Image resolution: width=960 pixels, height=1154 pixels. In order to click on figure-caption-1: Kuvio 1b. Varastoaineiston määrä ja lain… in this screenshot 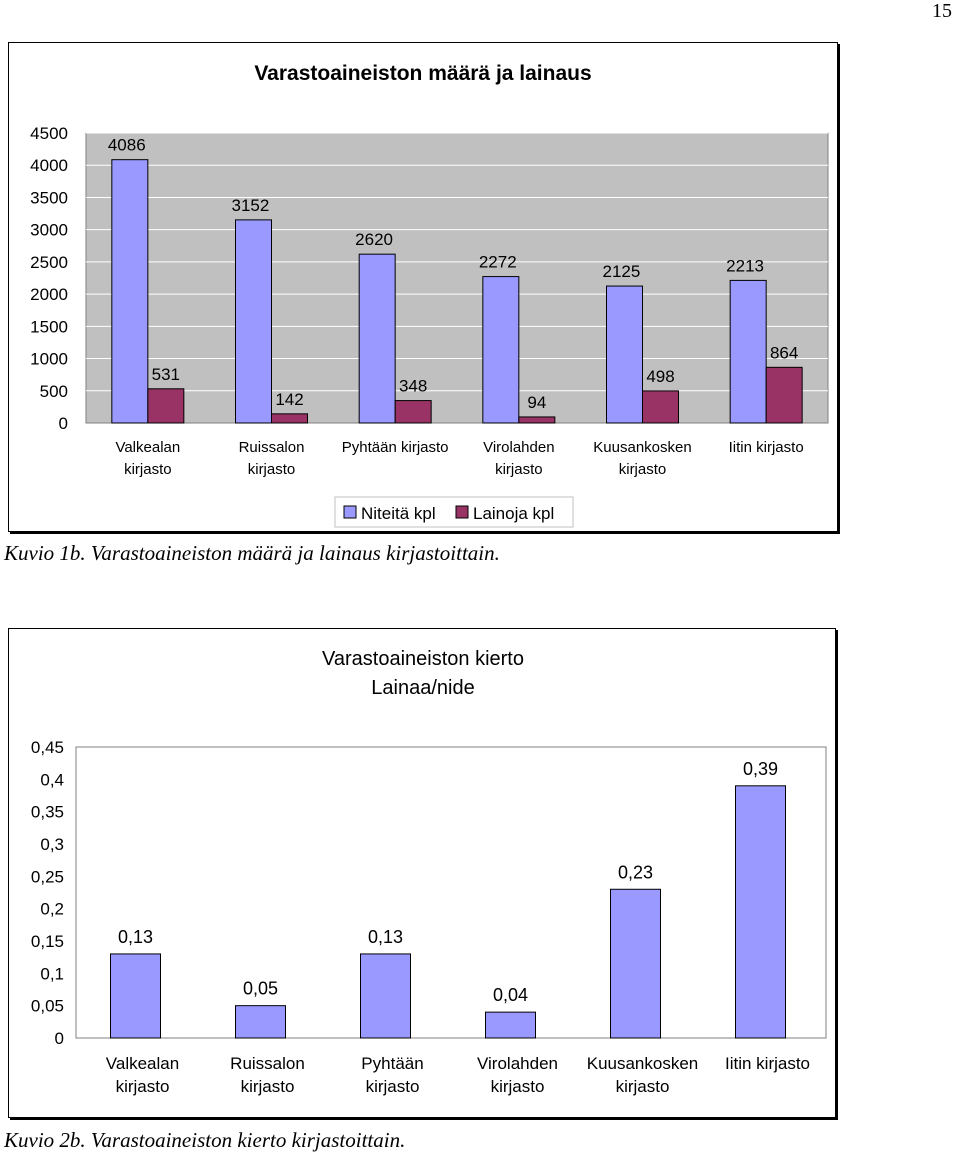, I will do `click(252, 553)`.